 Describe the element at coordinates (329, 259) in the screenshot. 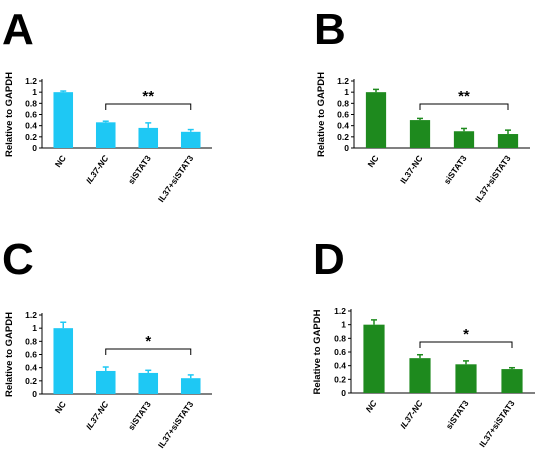

I see `panel-letter-d: D` at that location.